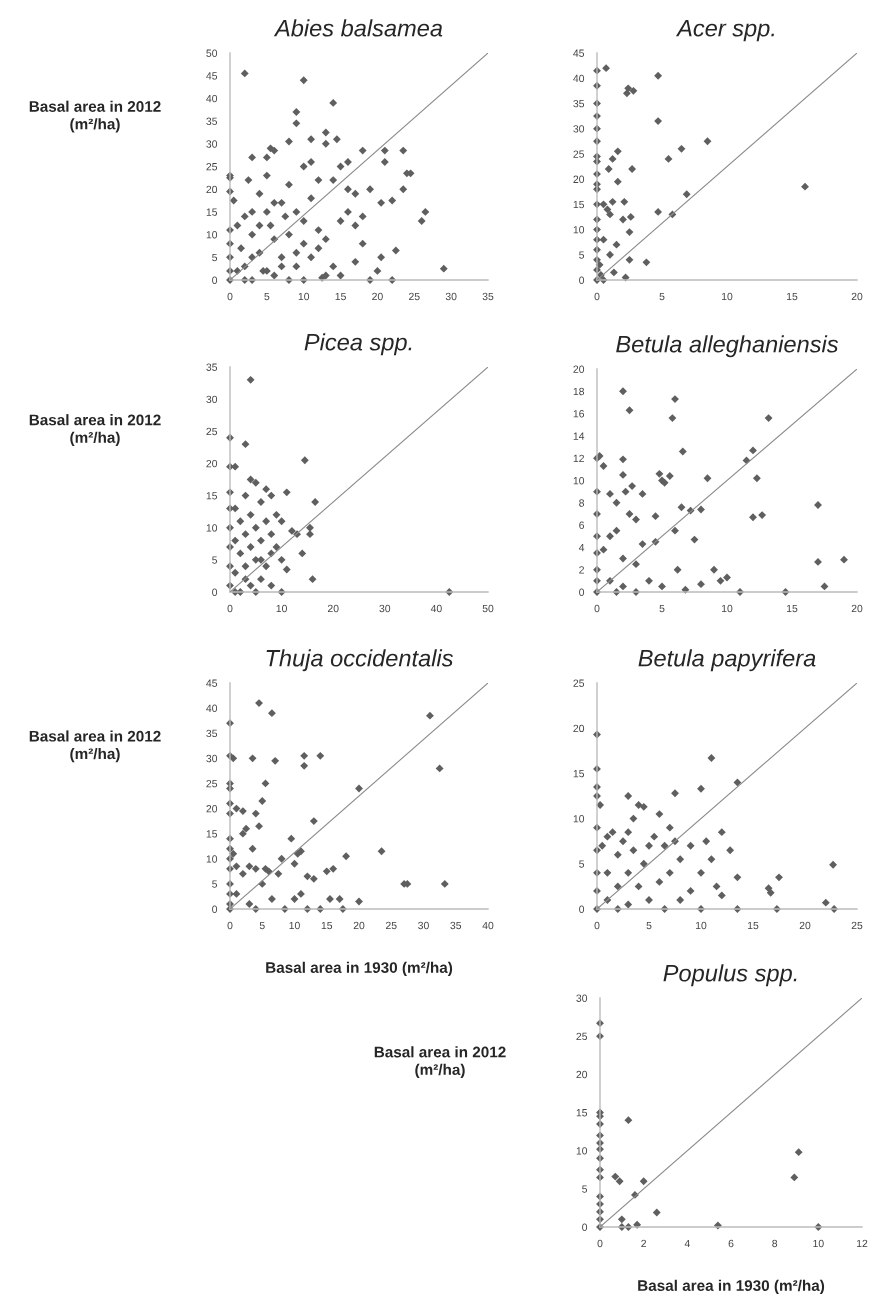 This screenshot has height=1300, width=874. What do you see at coordinates (488, 608) in the screenshot?
I see `x-tick-label: 50` at bounding box center [488, 608].